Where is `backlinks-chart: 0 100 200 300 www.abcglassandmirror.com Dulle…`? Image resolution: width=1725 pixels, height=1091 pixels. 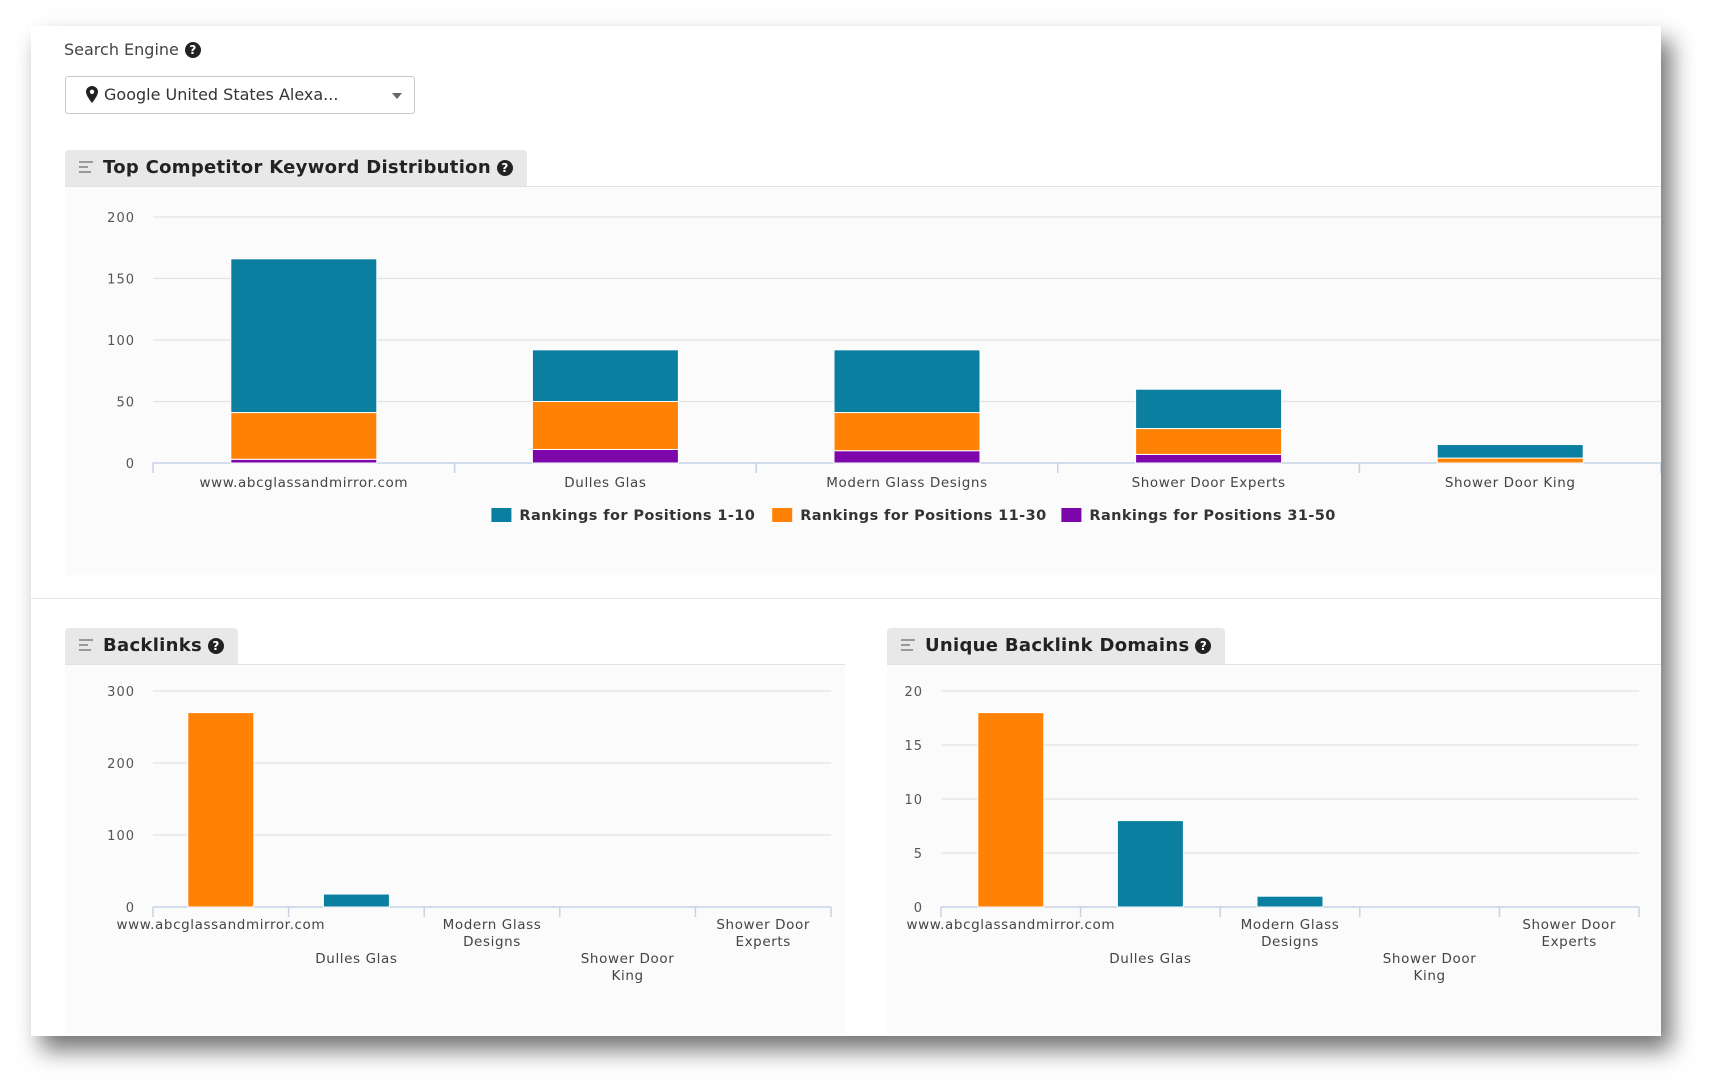
backlinks-chart: 0 100 200 300 www.abcglassandmirror.com Dulle… is located at coordinates (469, 834).